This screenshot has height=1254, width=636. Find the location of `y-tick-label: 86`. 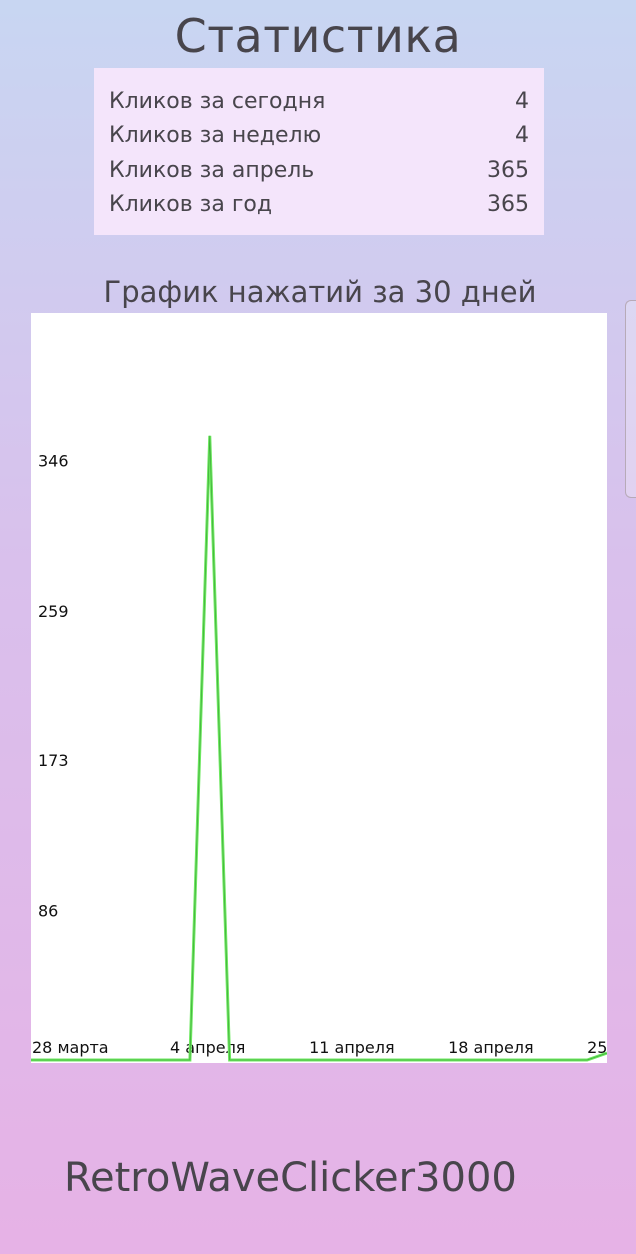

y-tick-label: 86 is located at coordinates (48, 910).